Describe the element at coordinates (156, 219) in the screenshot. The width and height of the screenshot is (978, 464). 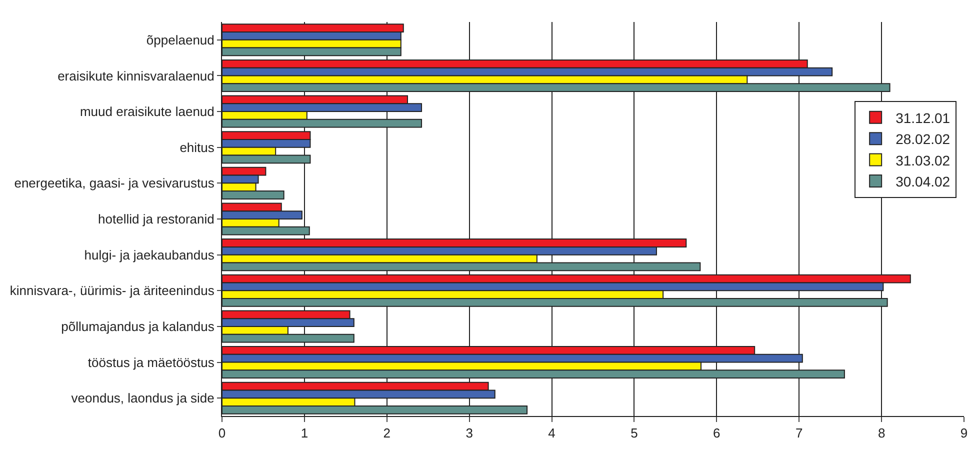
I see `y-tick-label: hotellid ja restoranid` at that location.